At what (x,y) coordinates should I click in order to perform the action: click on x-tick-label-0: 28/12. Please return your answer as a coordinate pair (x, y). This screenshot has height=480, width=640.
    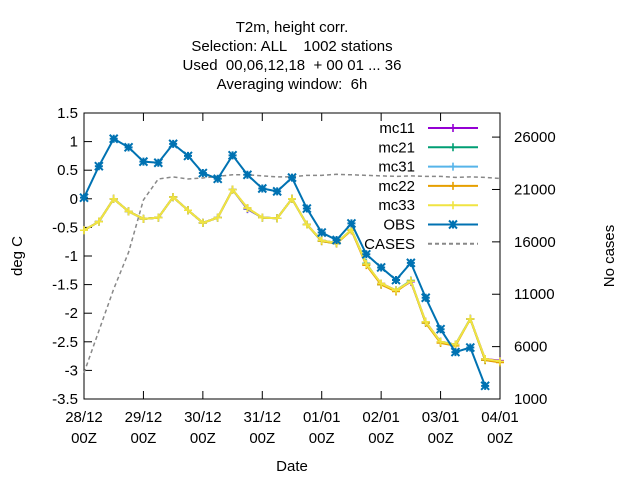
    Looking at the image, I should click on (84, 417).